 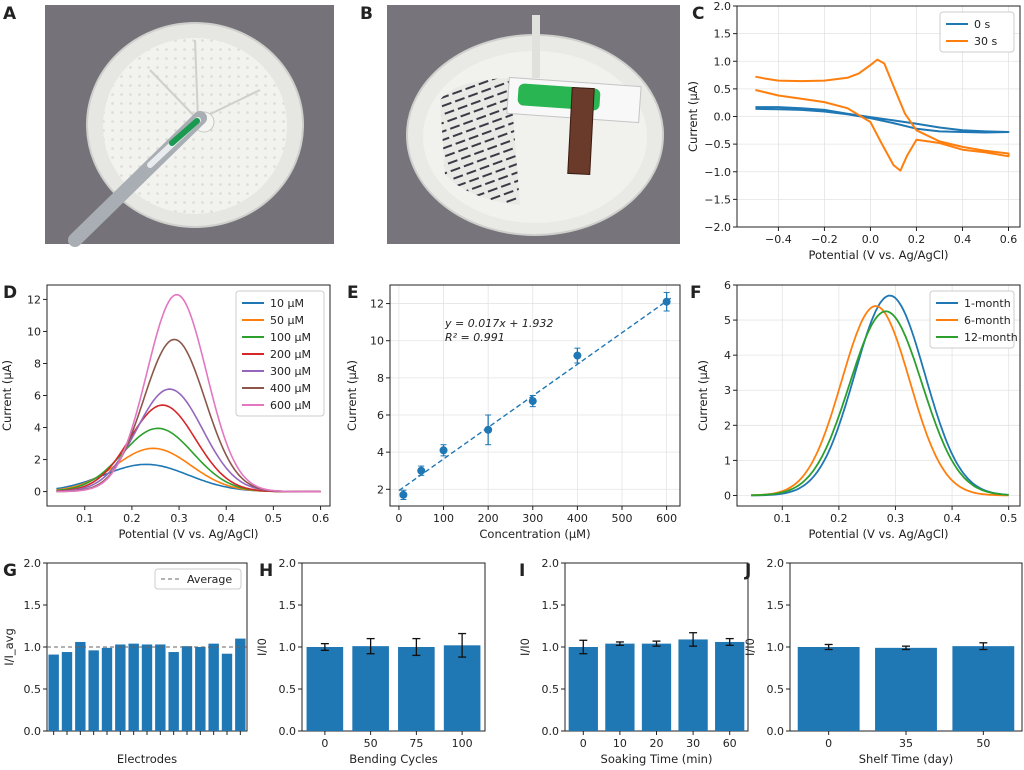 What do you see at coordinates (698, 14) in the screenshot?
I see `panel-label-c: C` at bounding box center [698, 14].